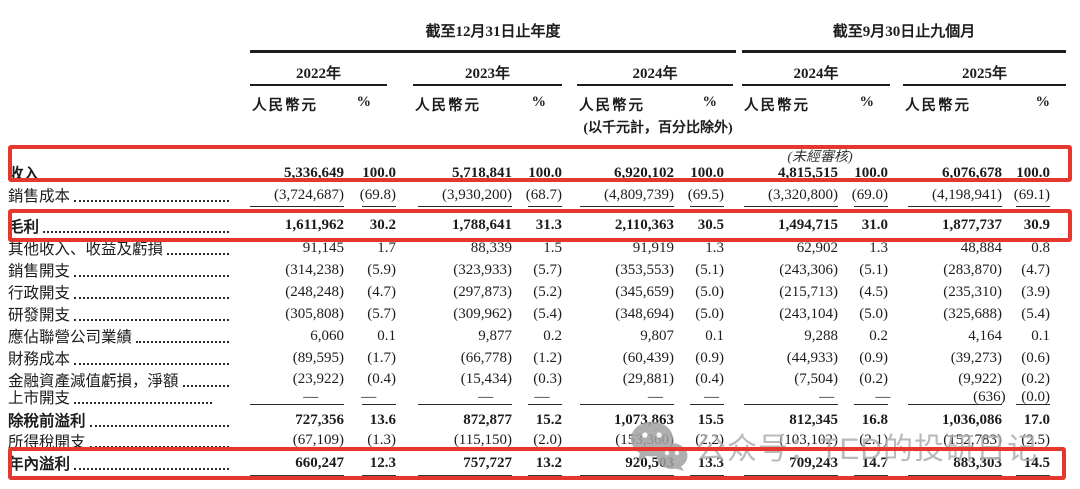  I want to click on cell-value: 88,339, so click(491, 247).